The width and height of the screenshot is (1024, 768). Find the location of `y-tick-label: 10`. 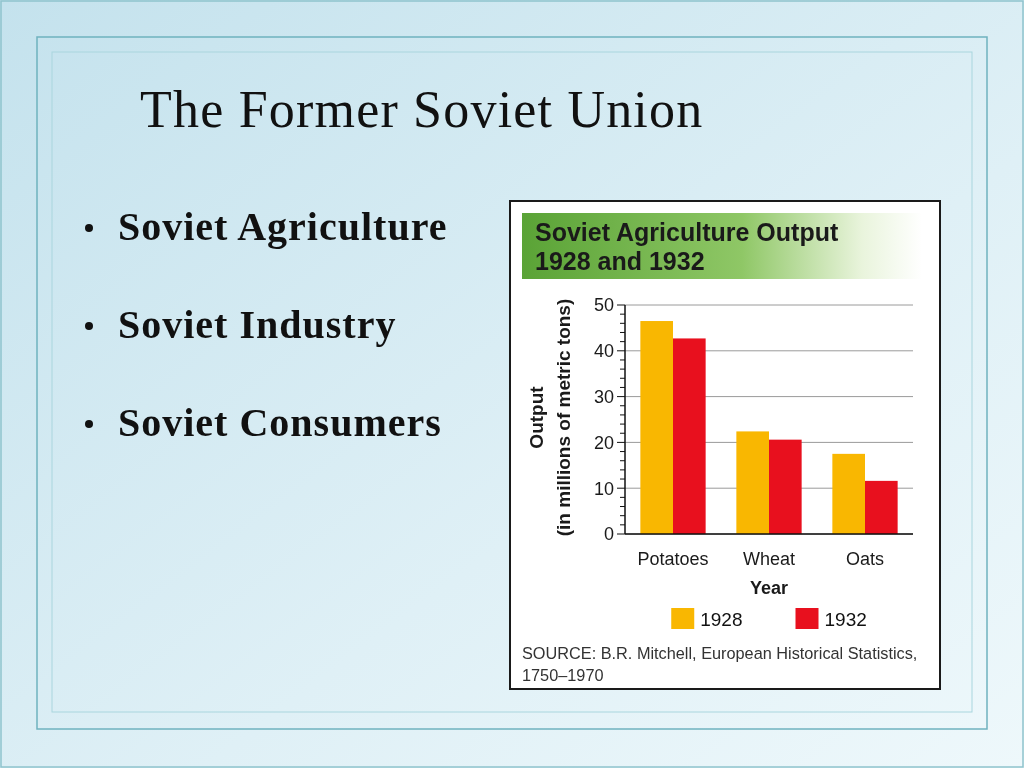

y-tick-label: 10 is located at coordinates (603, 488).